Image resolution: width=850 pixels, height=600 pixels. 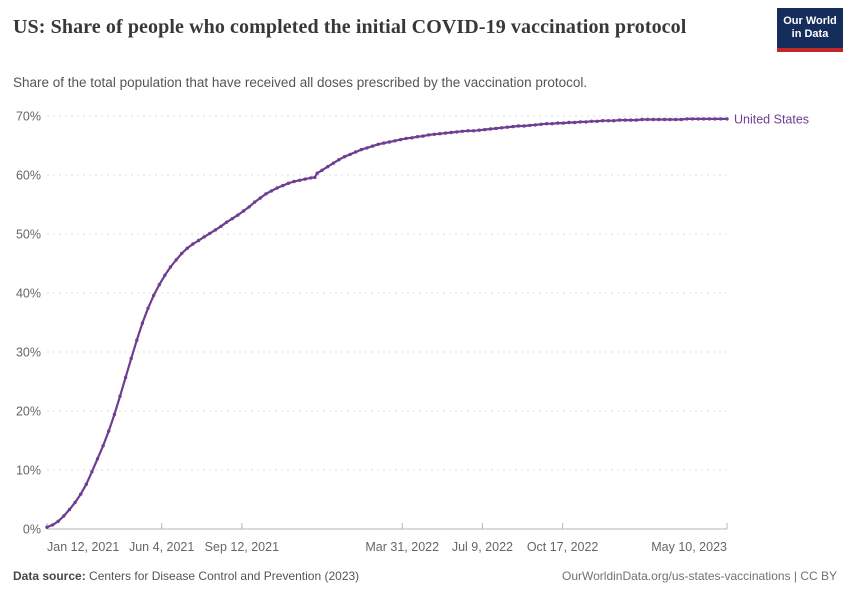 I want to click on x-tick-label: Jun 4, 2021, so click(x=161, y=547).